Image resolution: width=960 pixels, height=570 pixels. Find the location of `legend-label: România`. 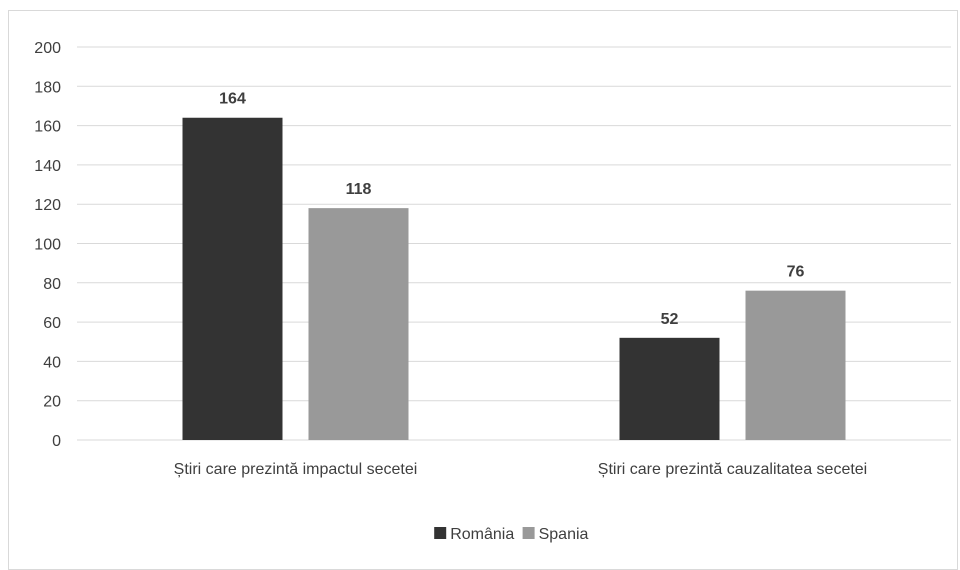

legend-label: România is located at coordinates (482, 534).